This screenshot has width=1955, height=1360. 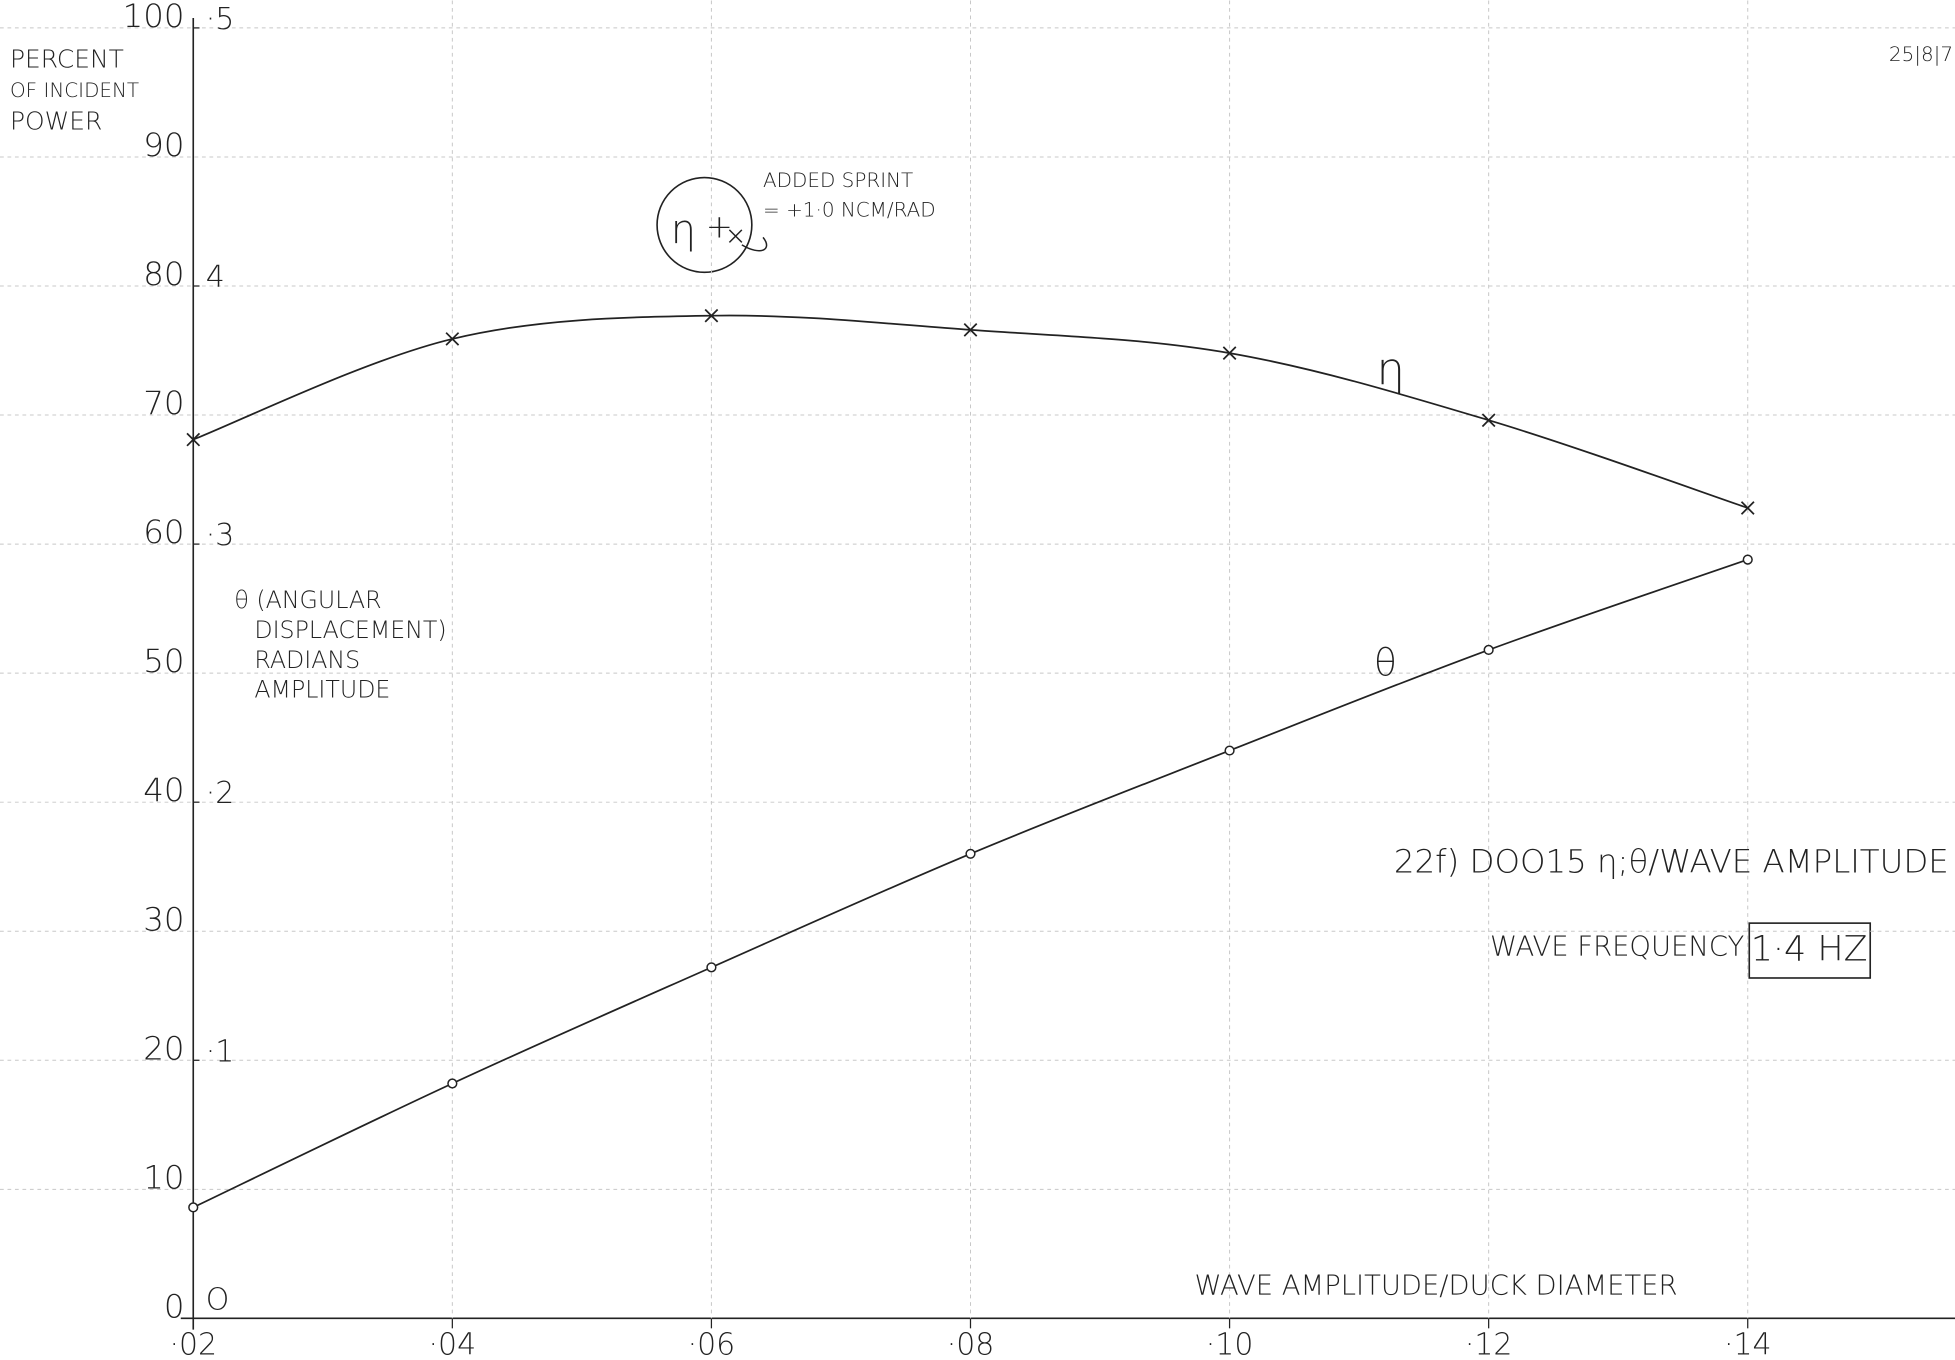 What do you see at coordinates (163, 790) in the screenshot?
I see `y-tick-label: 40` at bounding box center [163, 790].